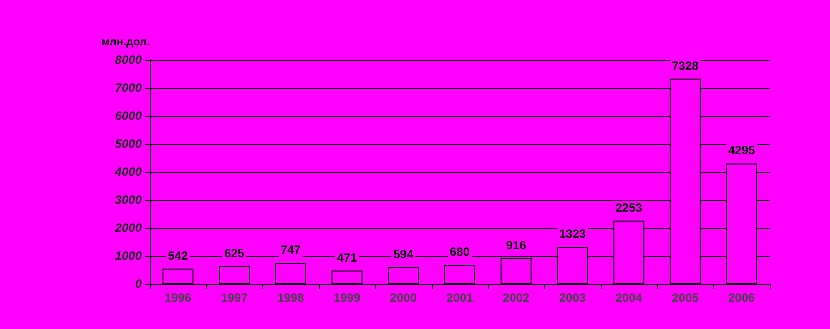 This screenshot has width=830, height=329. What do you see at coordinates (516, 298) in the screenshot?
I see `x-tick-label: 2002` at bounding box center [516, 298].